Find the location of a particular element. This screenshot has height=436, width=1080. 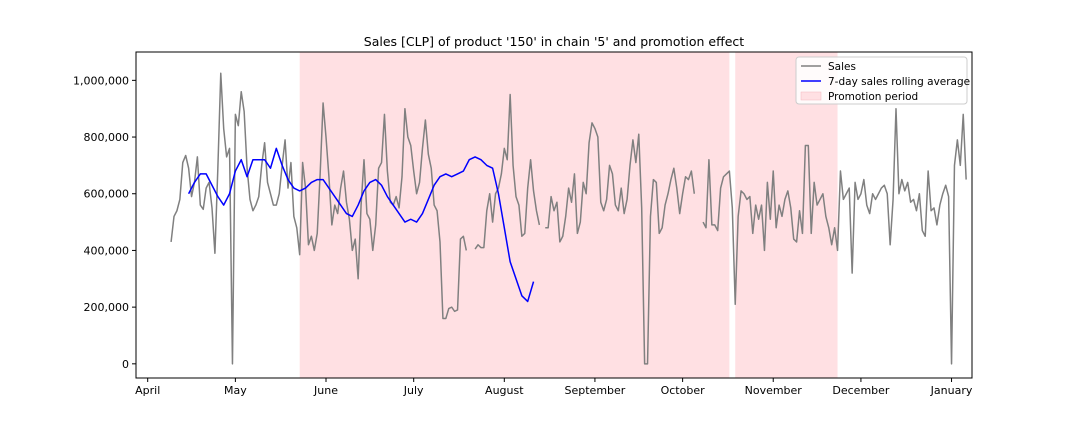

legend-promotion-swatch is located at coordinates (811, 96).